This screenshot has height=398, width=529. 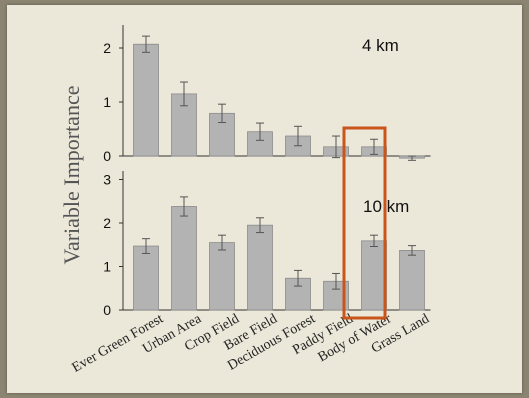 I want to click on panel-title: 4 km, so click(x=380, y=45).